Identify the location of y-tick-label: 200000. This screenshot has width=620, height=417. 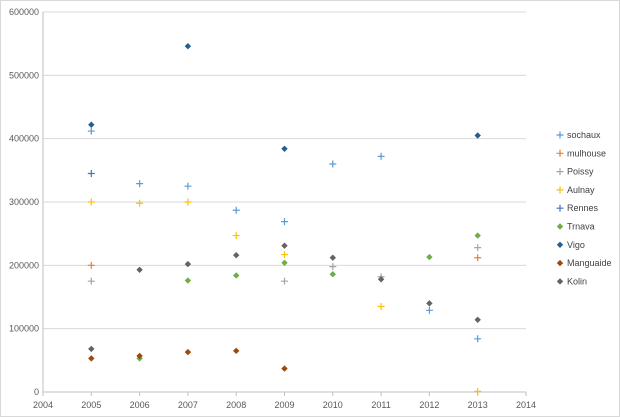
(24, 265).